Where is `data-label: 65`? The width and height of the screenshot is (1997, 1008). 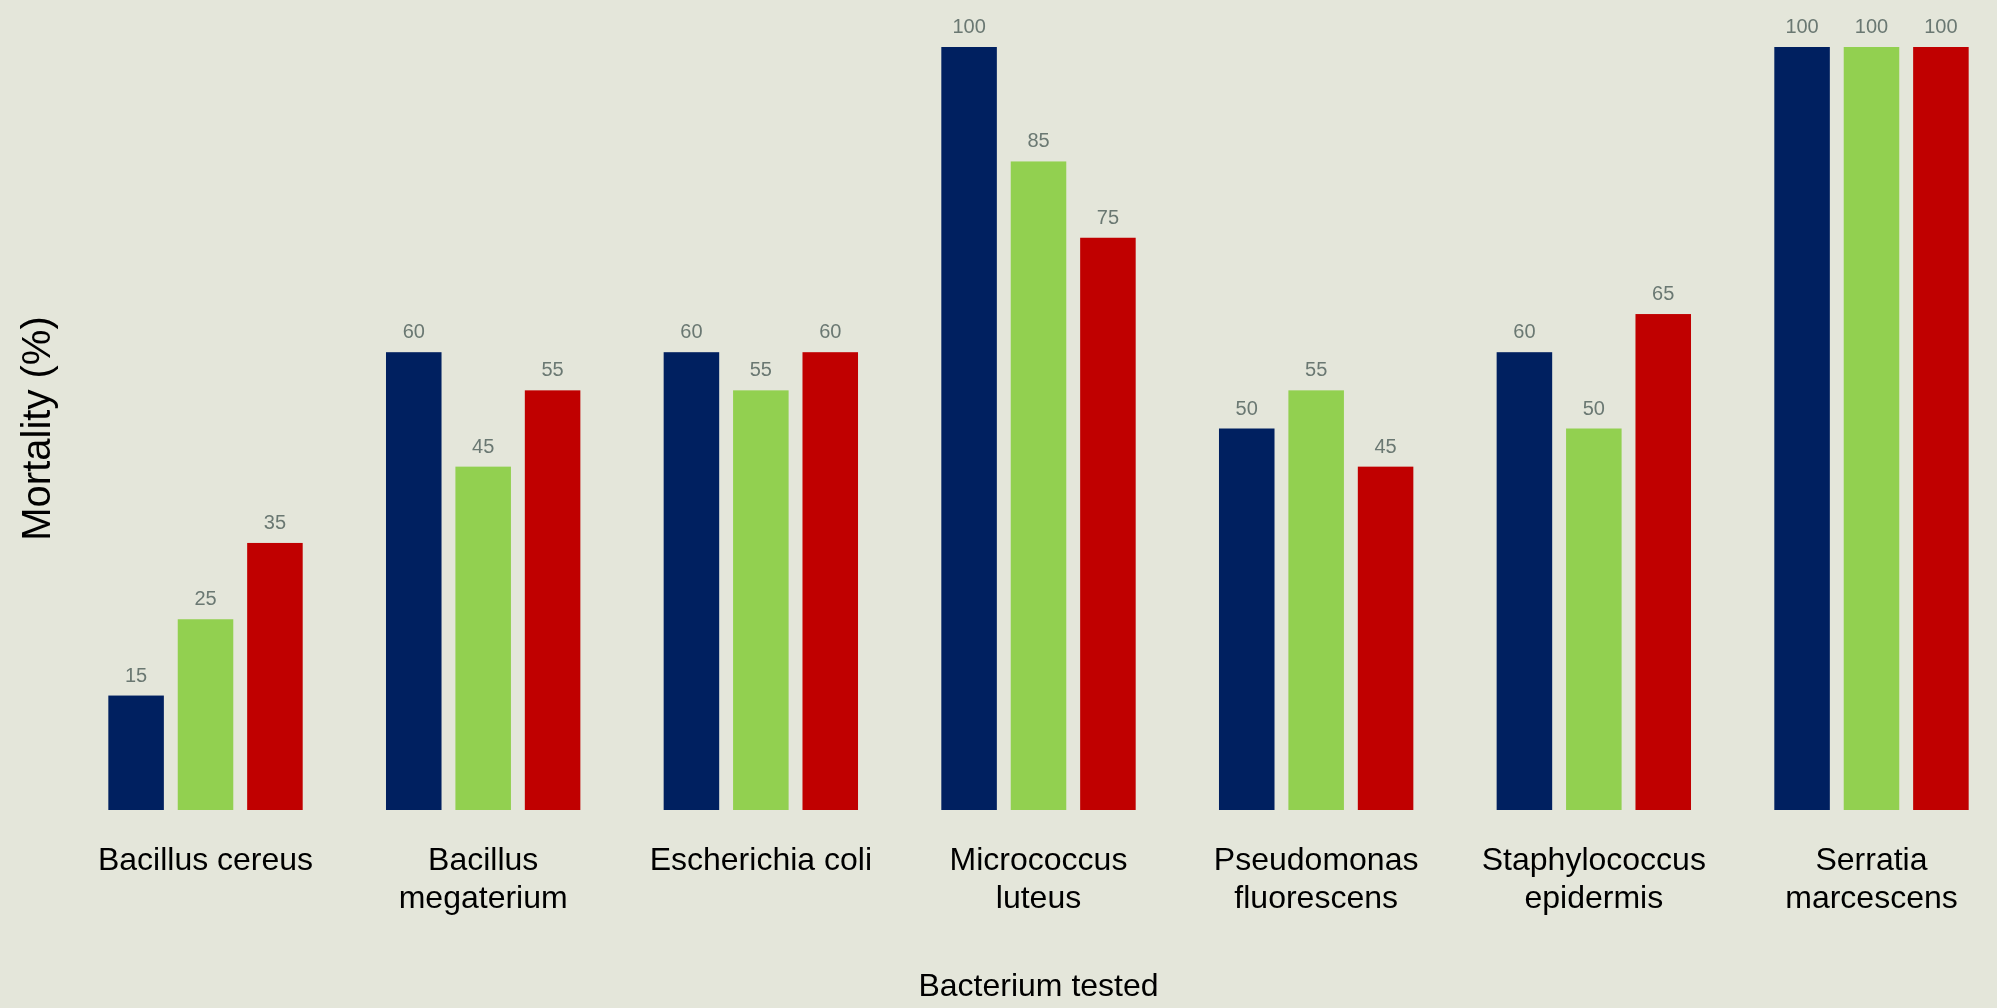
data-label: 65 is located at coordinates (1663, 293).